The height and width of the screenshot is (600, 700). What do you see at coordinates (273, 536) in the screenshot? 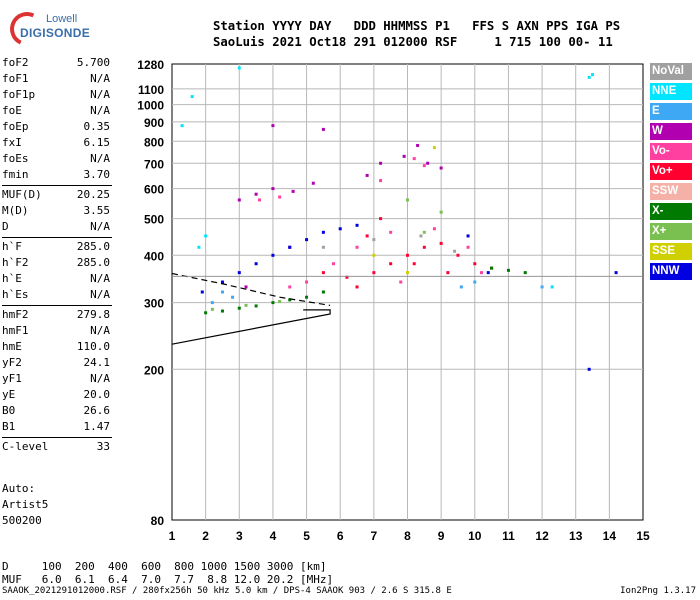
I see `x-tick-label: 4` at bounding box center [273, 536].